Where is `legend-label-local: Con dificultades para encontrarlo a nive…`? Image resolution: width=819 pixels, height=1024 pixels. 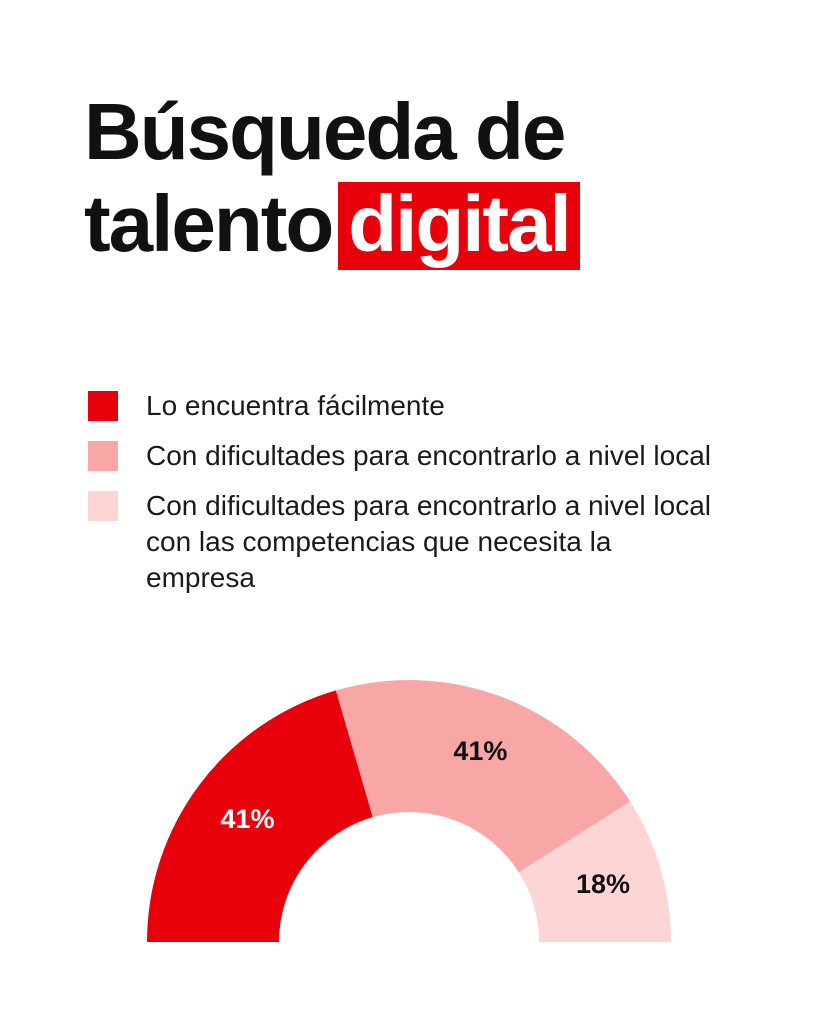 legend-label-local: Con dificultades para encontrarlo a nive… is located at coordinates (428, 455).